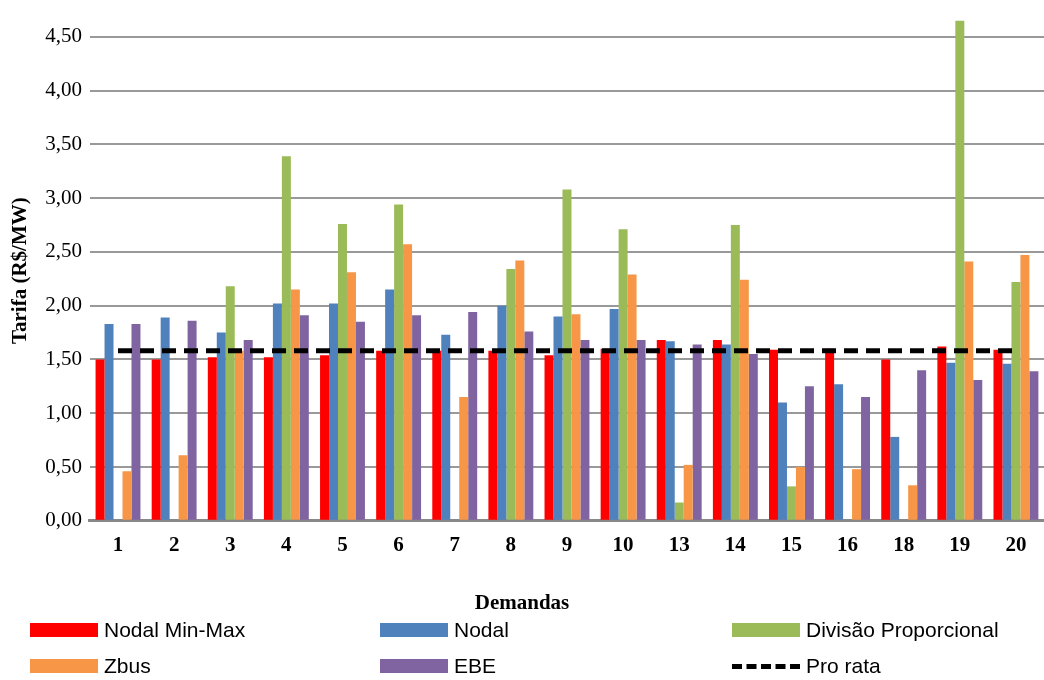 Image resolution: width=1044 pixels, height=680 pixels. Describe the element at coordinates (174, 543) in the screenshot. I see `x-tick-label: 2` at that location.